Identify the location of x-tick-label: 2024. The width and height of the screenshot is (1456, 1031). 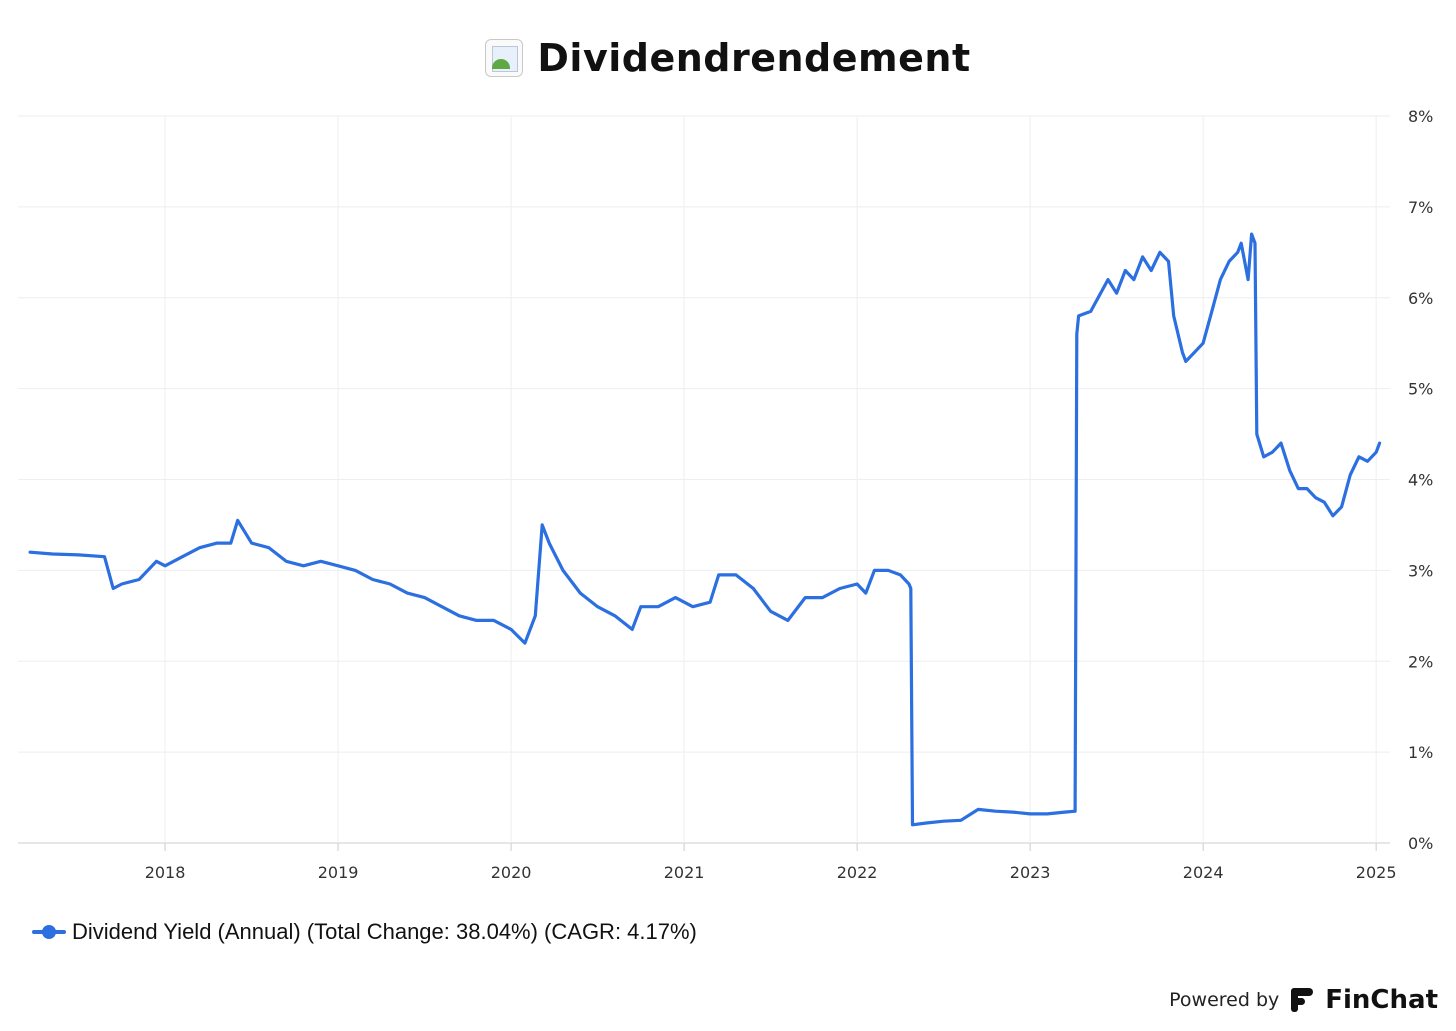
(1203, 872).